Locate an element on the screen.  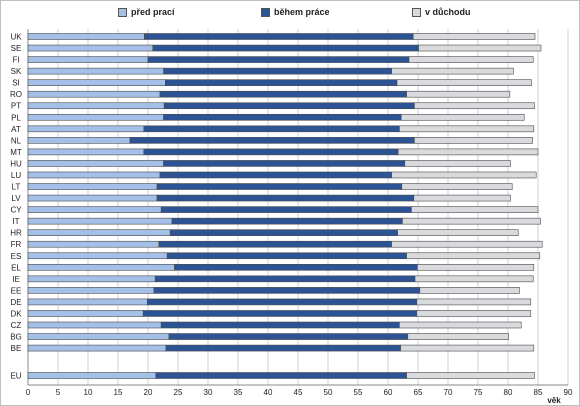
y-category-label: BG is located at coordinates (16, 337).